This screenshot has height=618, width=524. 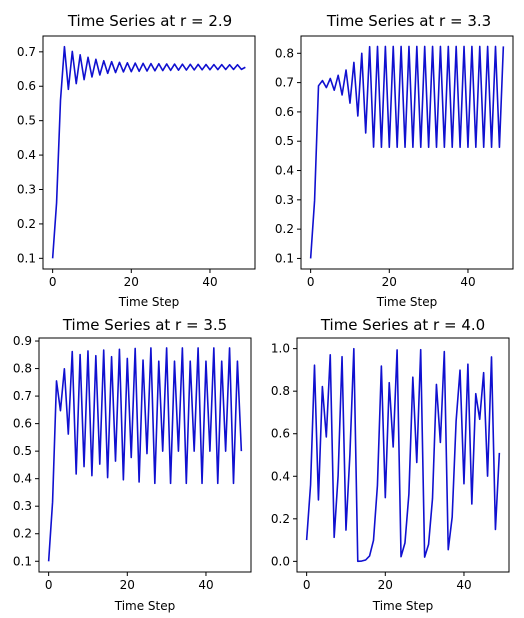 What do you see at coordinates (280, 561) in the screenshot?
I see `y-tick-label: 0.0` at bounding box center [280, 561].